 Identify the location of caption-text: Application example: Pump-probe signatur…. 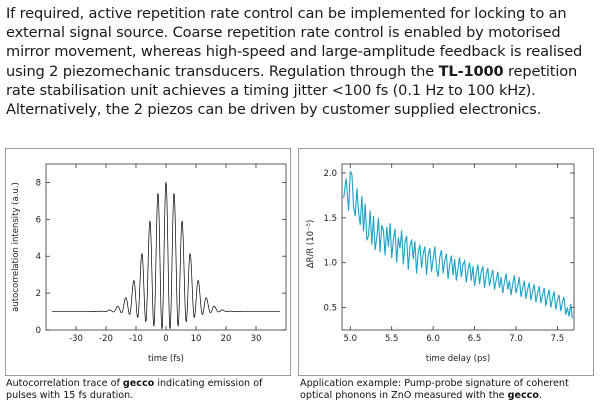
(434, 390).